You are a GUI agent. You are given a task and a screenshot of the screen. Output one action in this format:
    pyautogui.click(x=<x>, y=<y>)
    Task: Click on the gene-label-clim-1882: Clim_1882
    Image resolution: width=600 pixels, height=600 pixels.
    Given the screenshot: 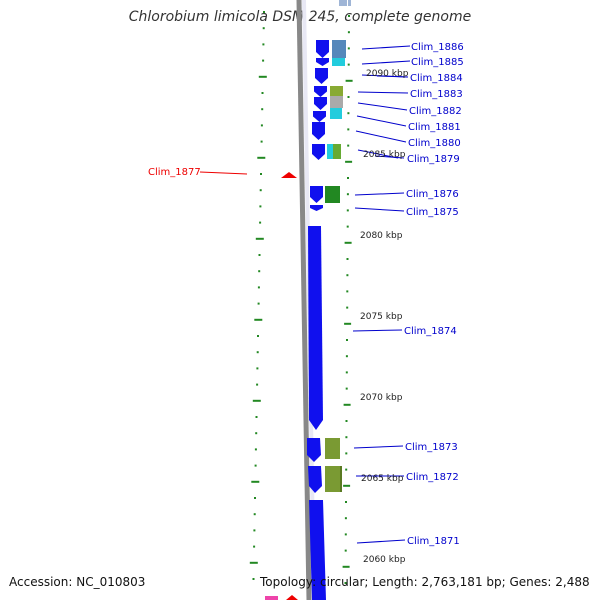 What is the action you would take?
    pyautogui.click(x=435, y=111)
    